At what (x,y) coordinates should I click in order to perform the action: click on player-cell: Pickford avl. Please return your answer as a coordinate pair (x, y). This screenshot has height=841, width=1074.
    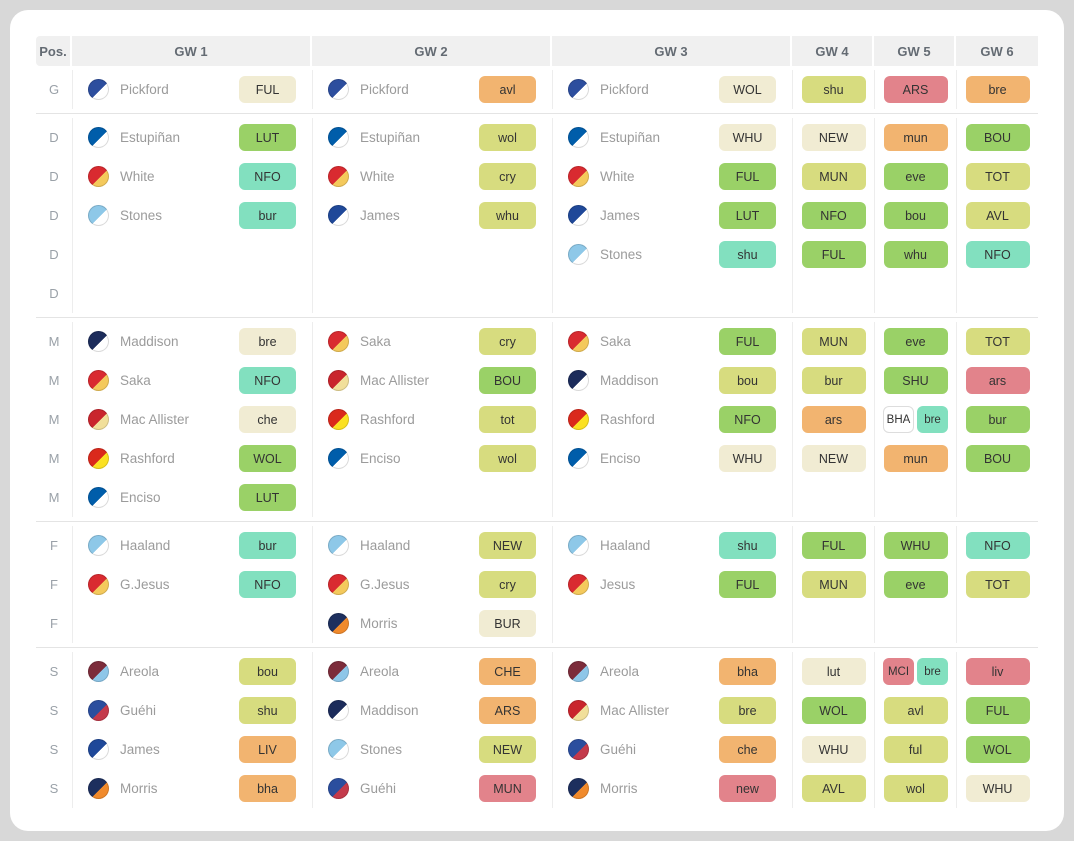
    Looking at the image, I should click on (432, 89).